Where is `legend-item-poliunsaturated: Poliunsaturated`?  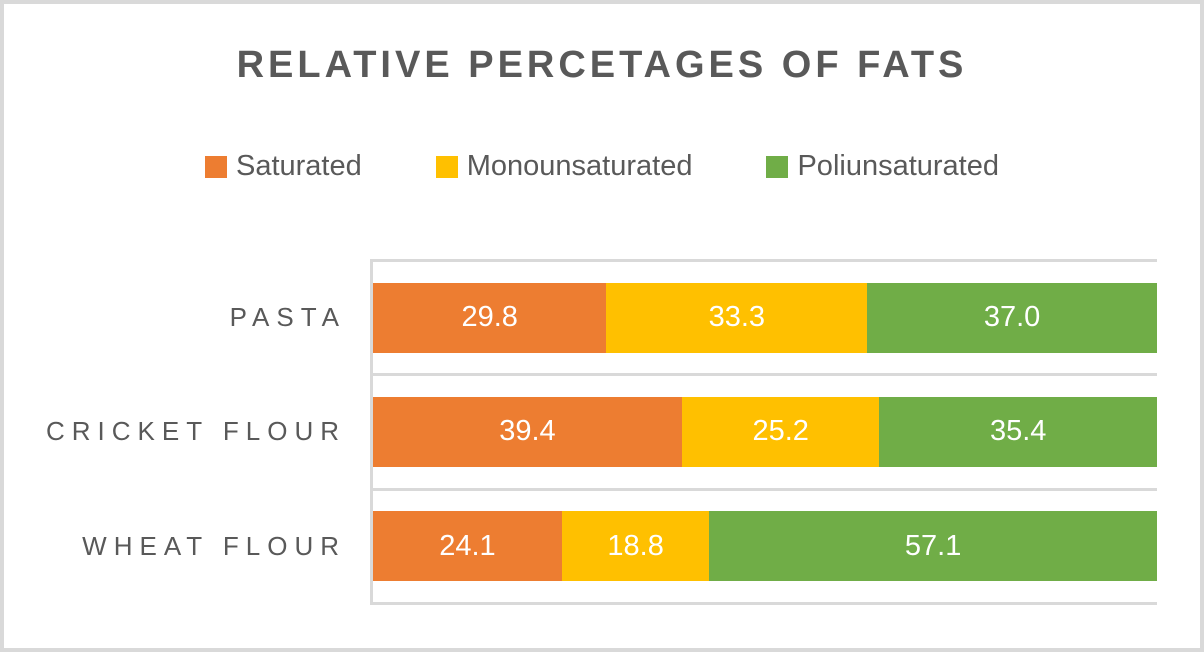
legend-item-poliunsaturated: Poliunsaturated is located at coordinates (882, 166).